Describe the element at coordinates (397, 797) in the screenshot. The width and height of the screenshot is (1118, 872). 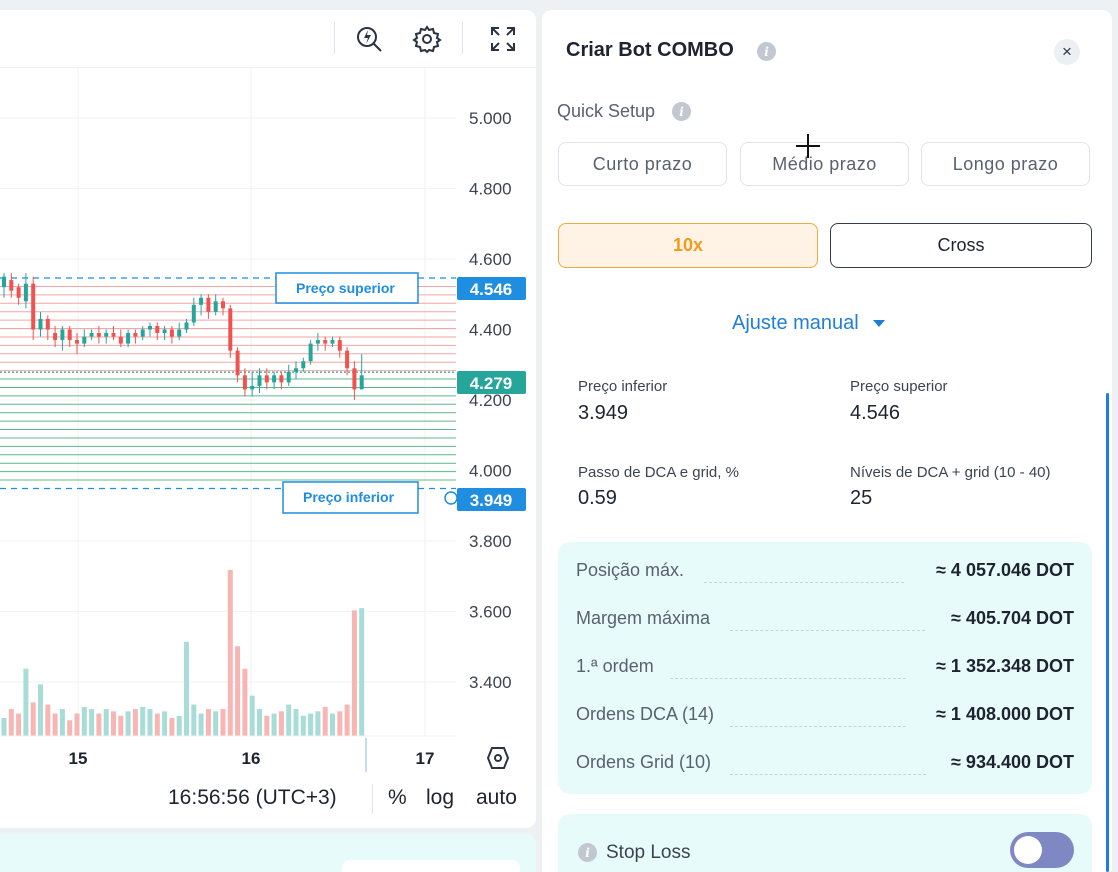
I see `percent-scale-toggle: %` at that location.